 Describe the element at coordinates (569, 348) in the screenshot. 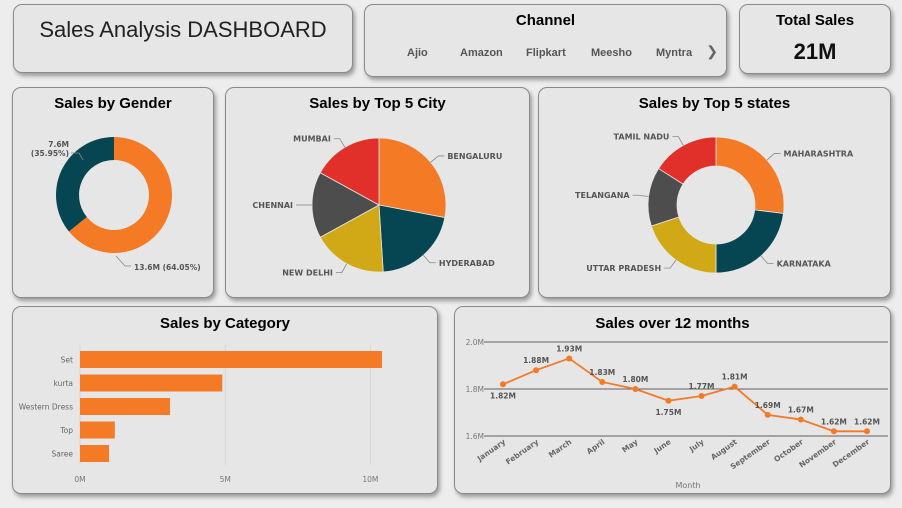

I see `monthly-data-label: 1.93M` at that location.